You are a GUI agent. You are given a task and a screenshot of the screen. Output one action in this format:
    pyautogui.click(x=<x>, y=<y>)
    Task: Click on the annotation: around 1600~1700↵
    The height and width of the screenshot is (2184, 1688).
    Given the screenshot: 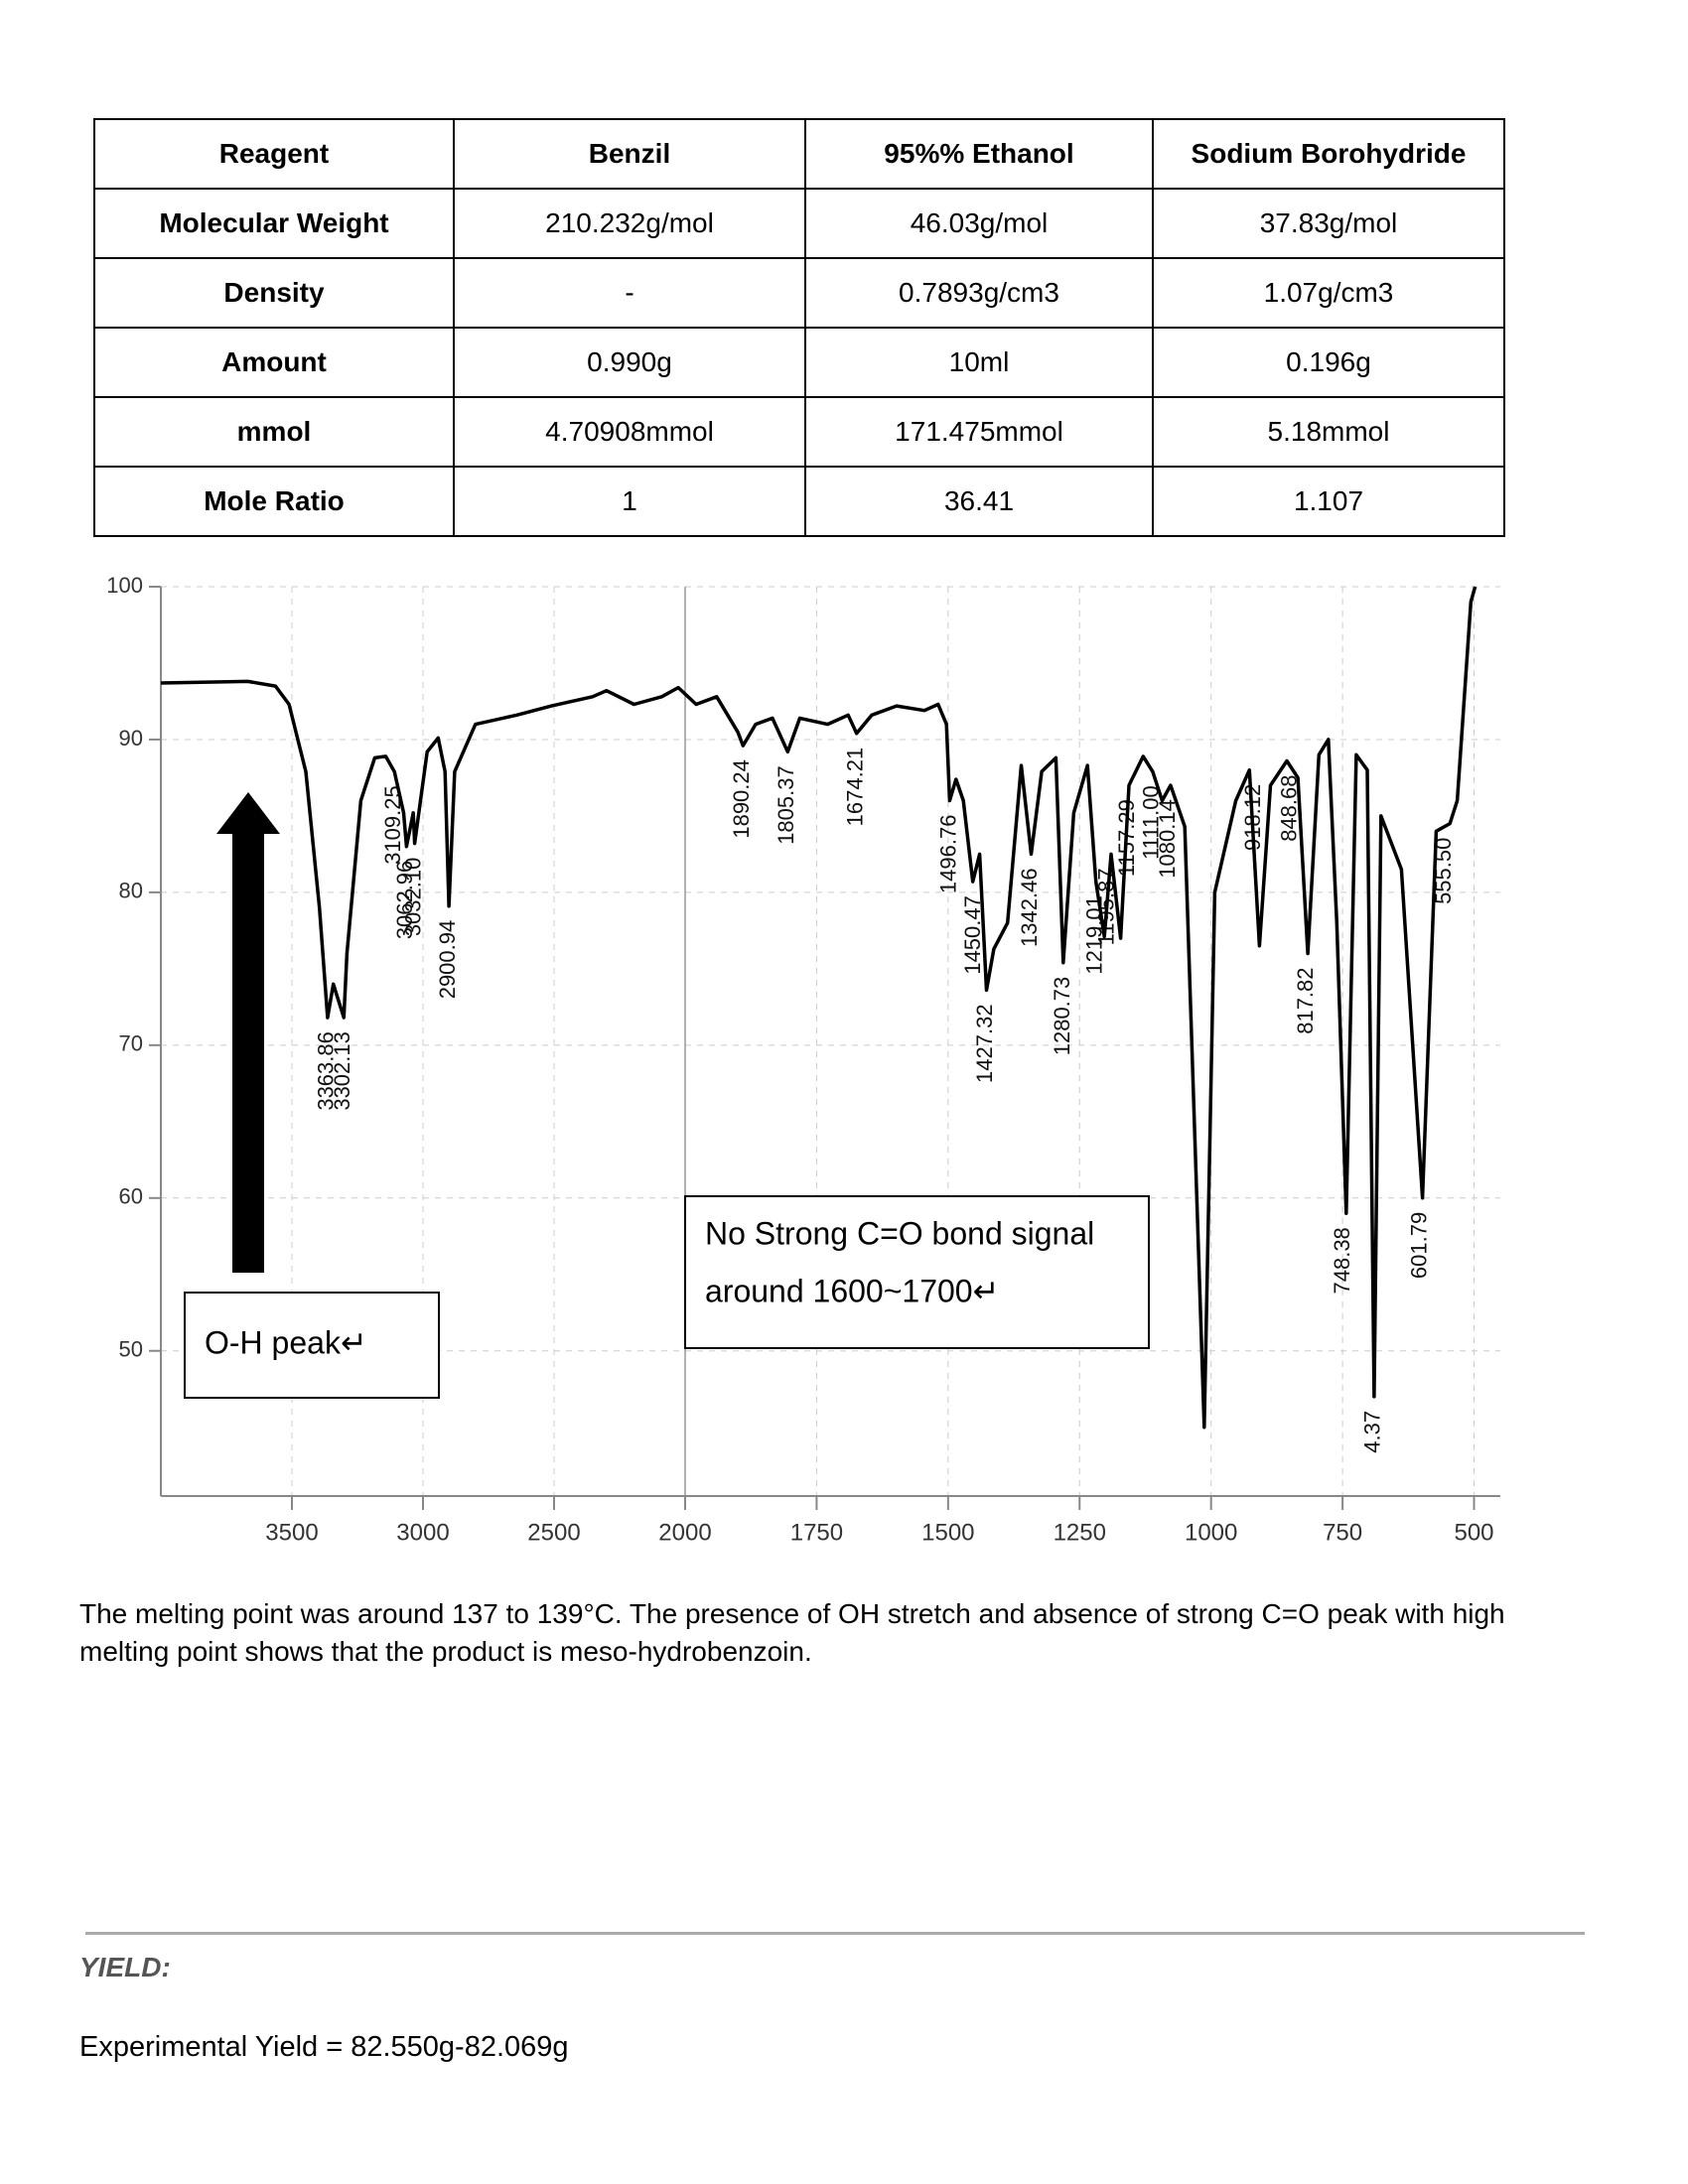 What is the action you would take?
    pyautogui.click(x=852, y=1290)
    